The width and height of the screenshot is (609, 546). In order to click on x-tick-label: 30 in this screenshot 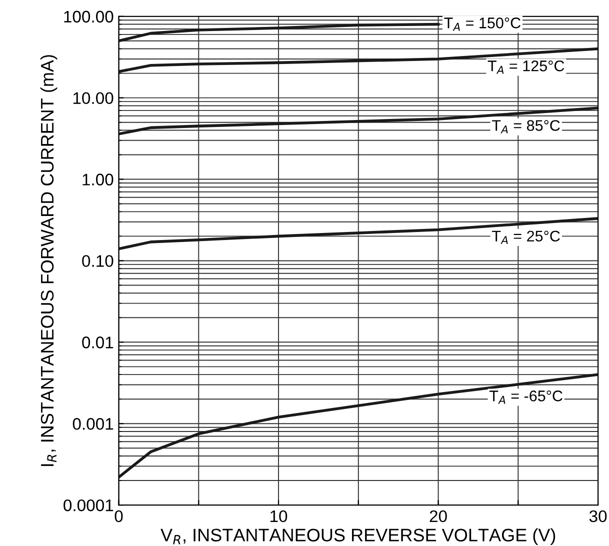, I will do `click(598, 516)`.